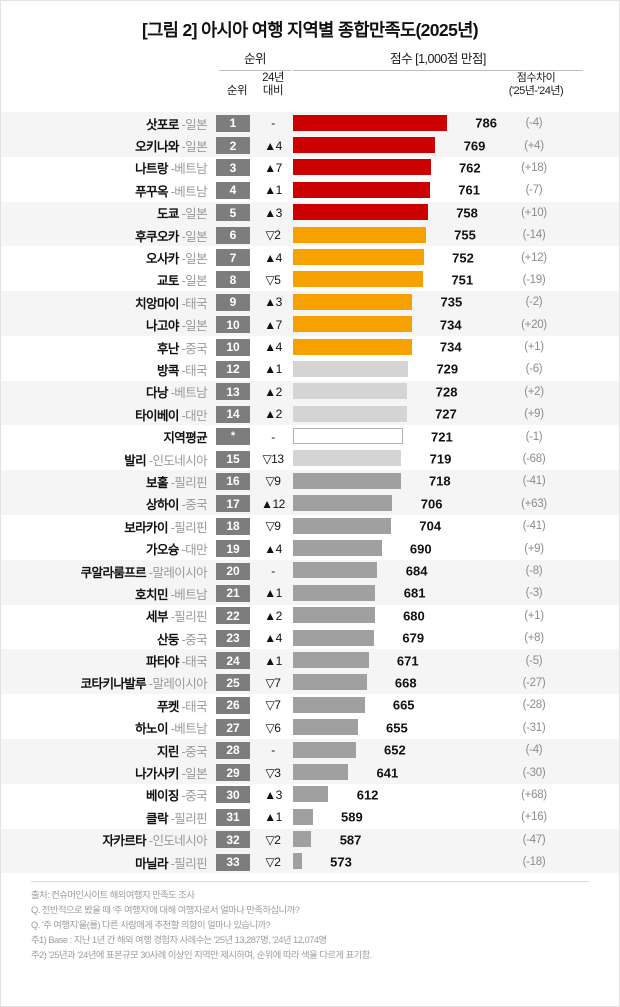 The height and width of the screenshot is (1007, 620). Describe the element at coordinates (387, 773) in the screenshot. I see `score-value: 641` at that location.